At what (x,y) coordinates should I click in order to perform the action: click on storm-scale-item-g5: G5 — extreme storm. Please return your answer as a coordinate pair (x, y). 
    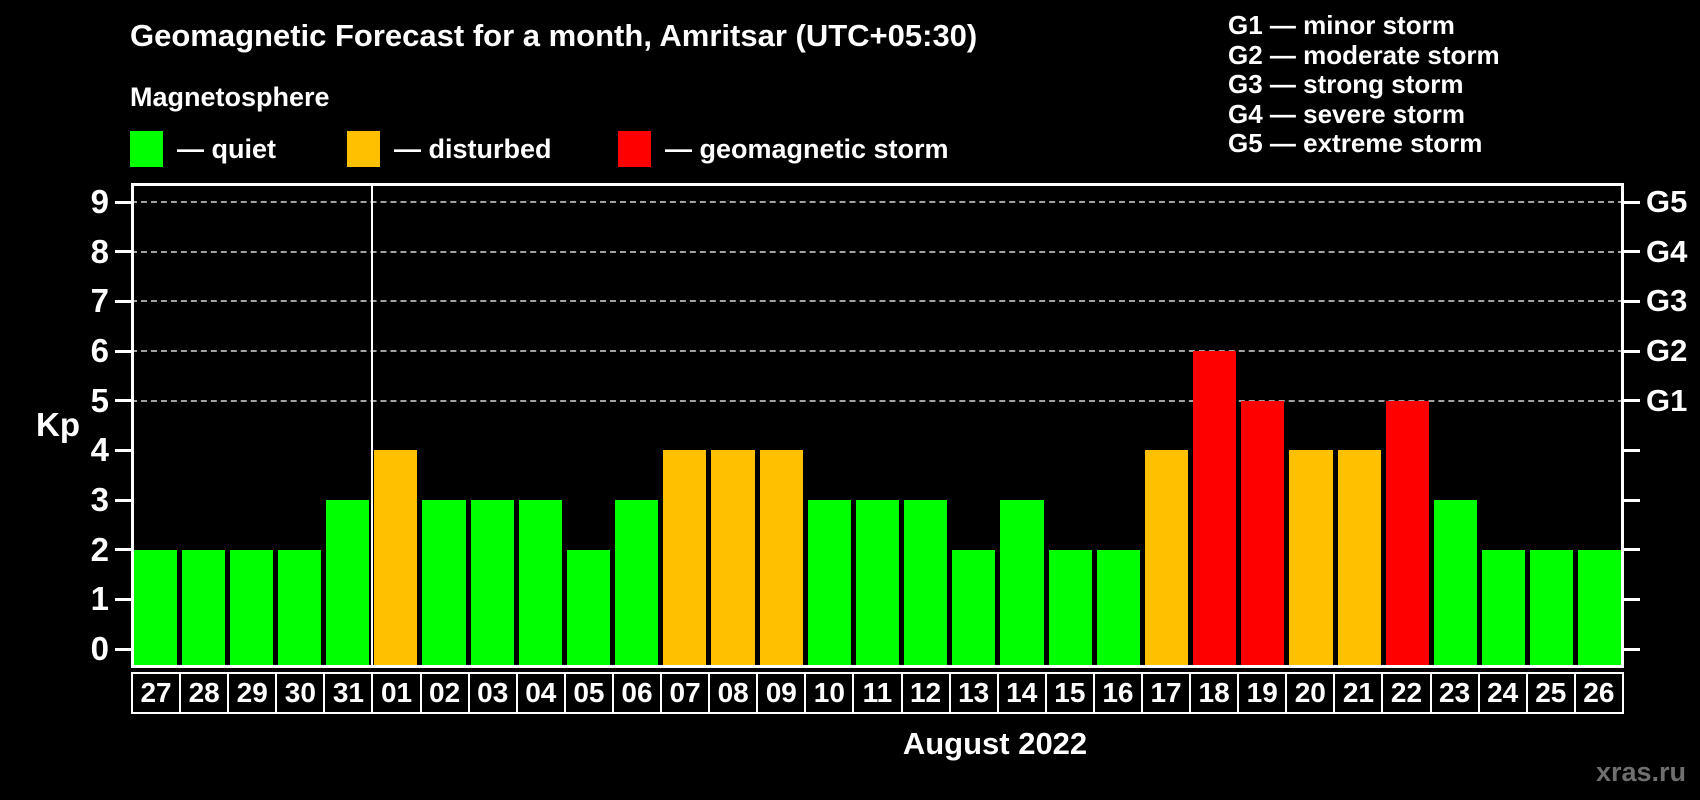
    Looking at the image, I should click on (1355, 143).